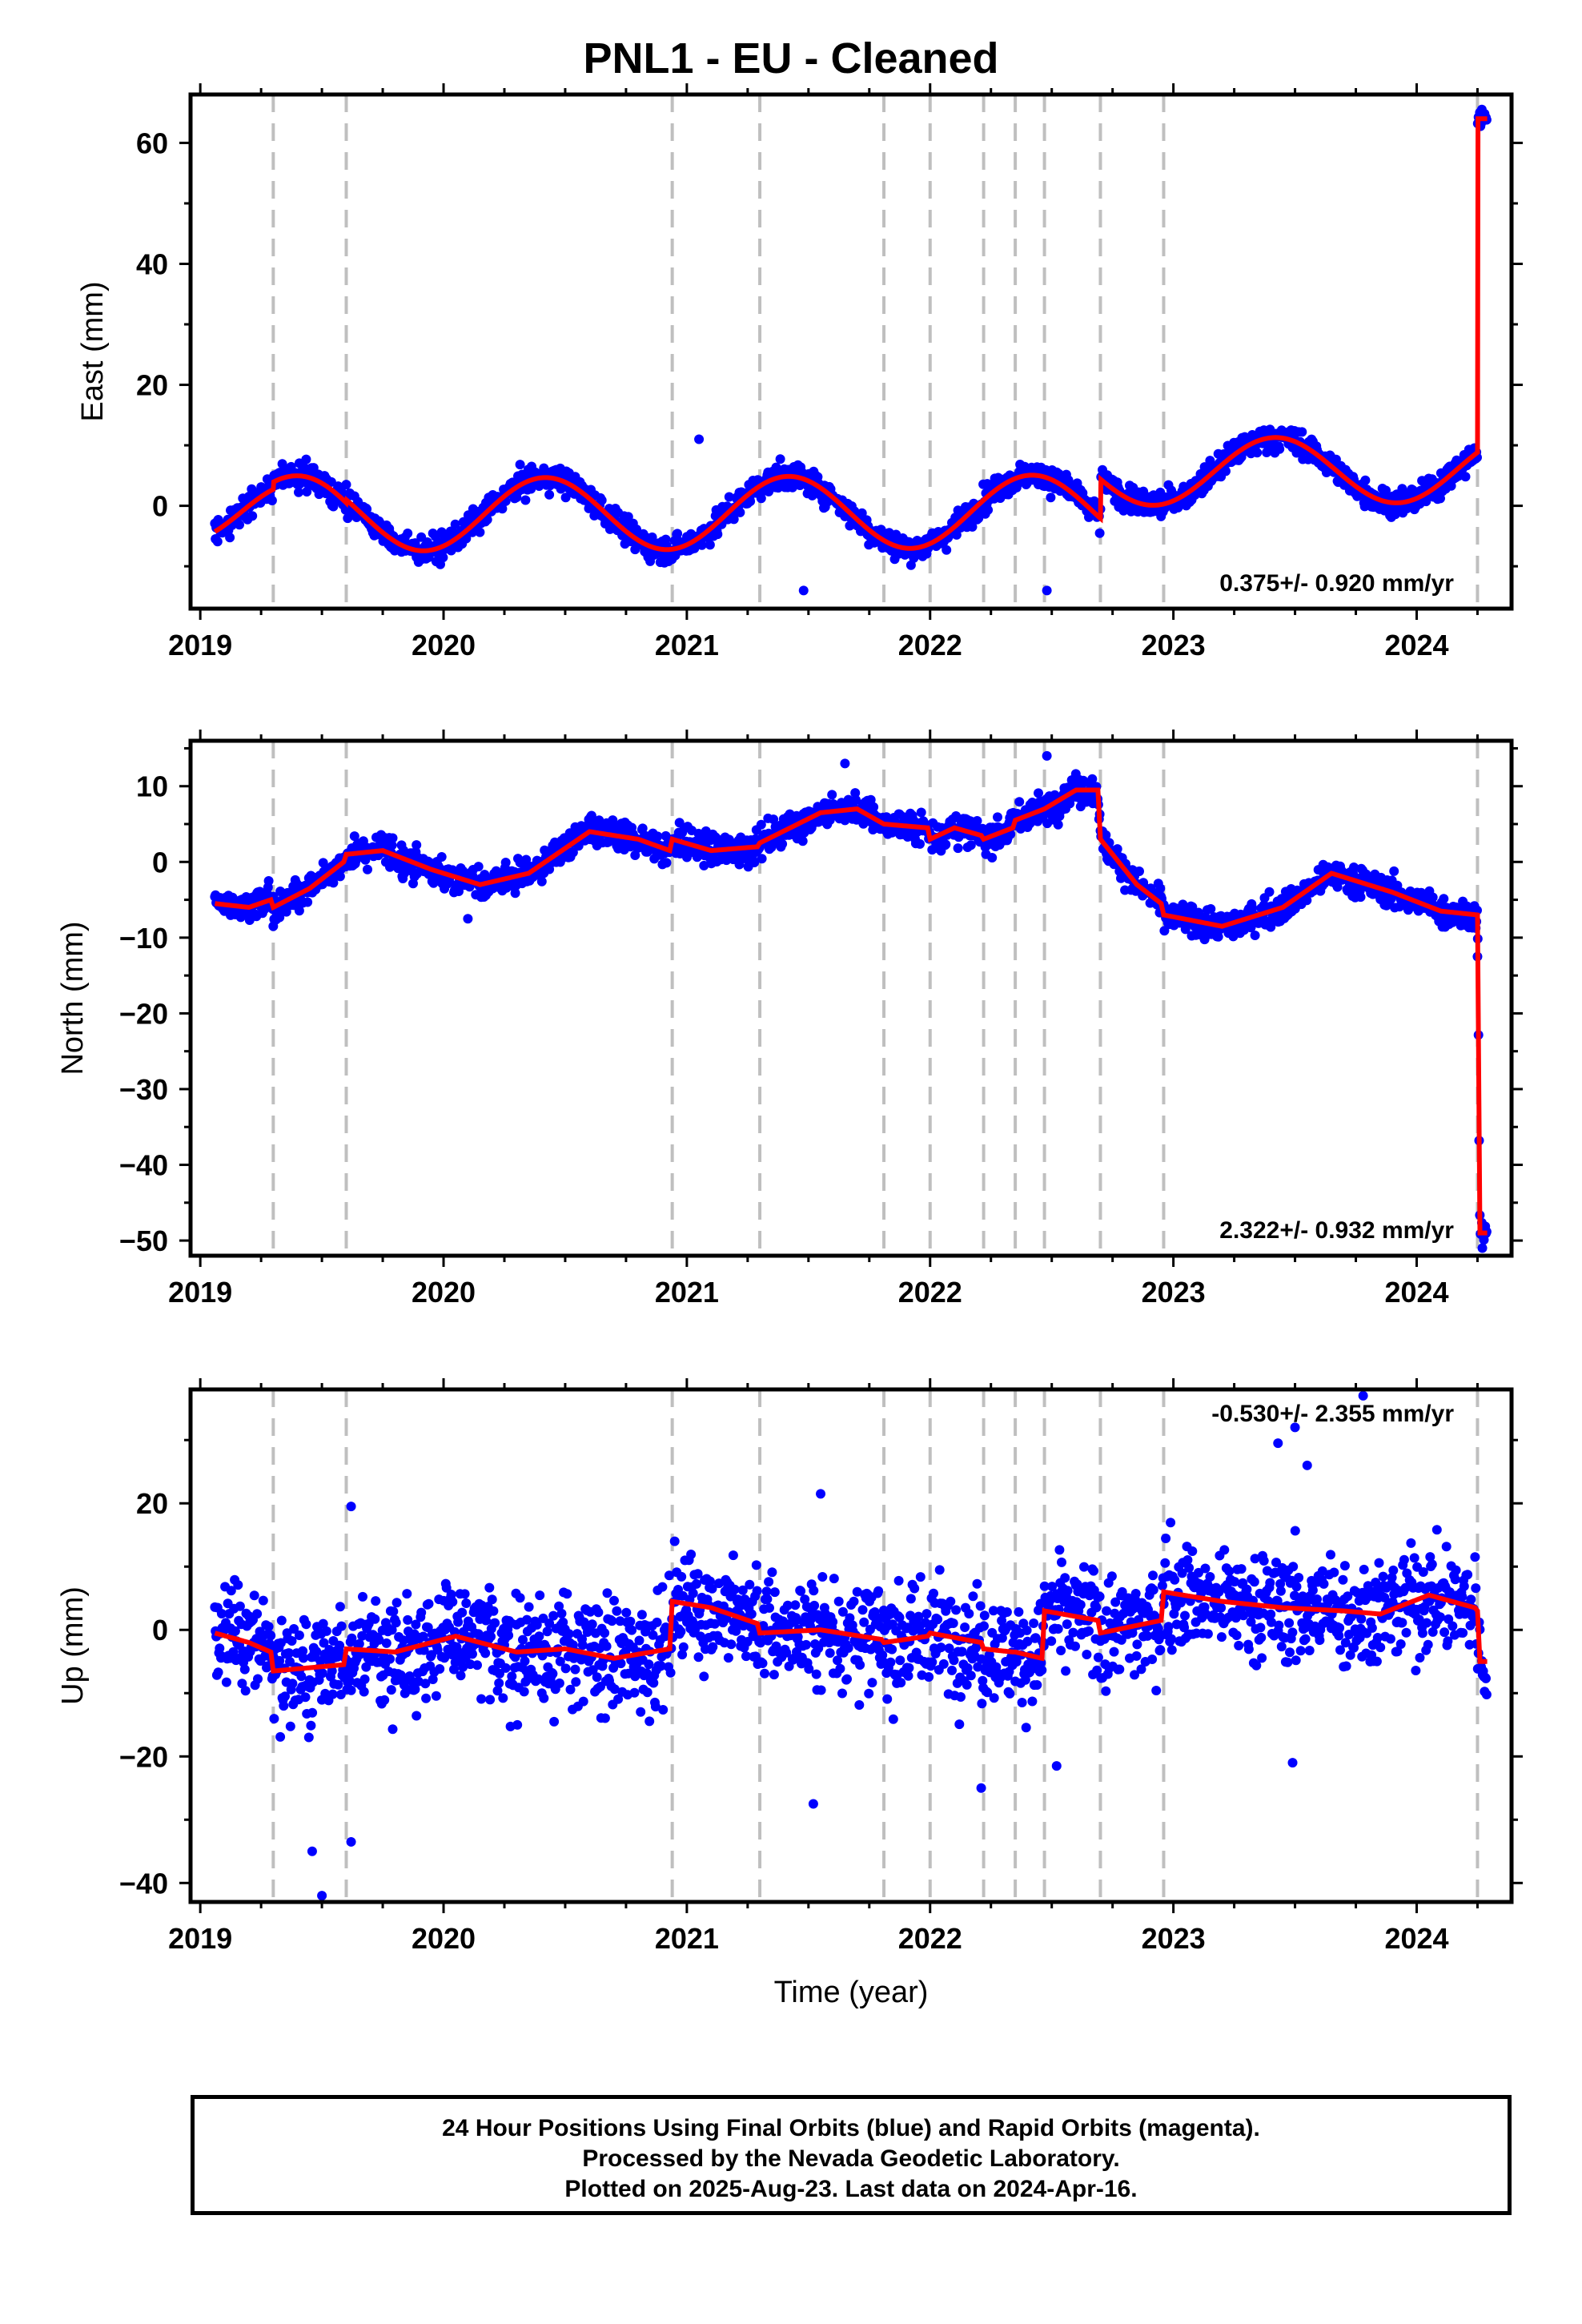  What do you see at coordinates (200, 645) in the screenshot?
I see `x-tick-label: 2019` at bounding box center [200, 645].